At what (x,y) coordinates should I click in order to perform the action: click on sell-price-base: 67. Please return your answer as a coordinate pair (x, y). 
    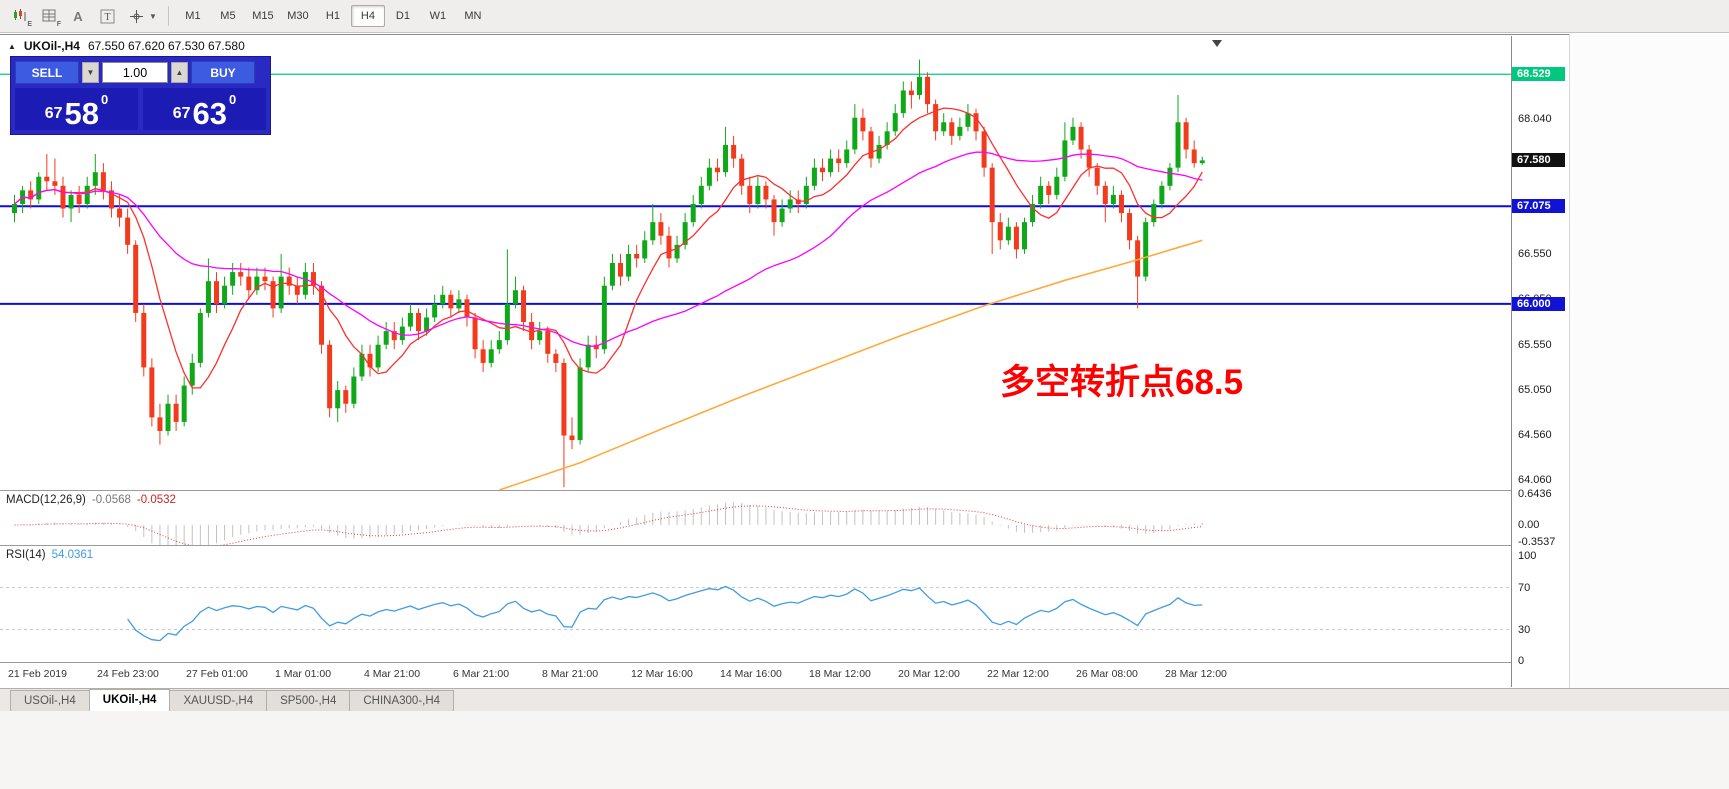
    Looking at the image, I should click on (53, 113).